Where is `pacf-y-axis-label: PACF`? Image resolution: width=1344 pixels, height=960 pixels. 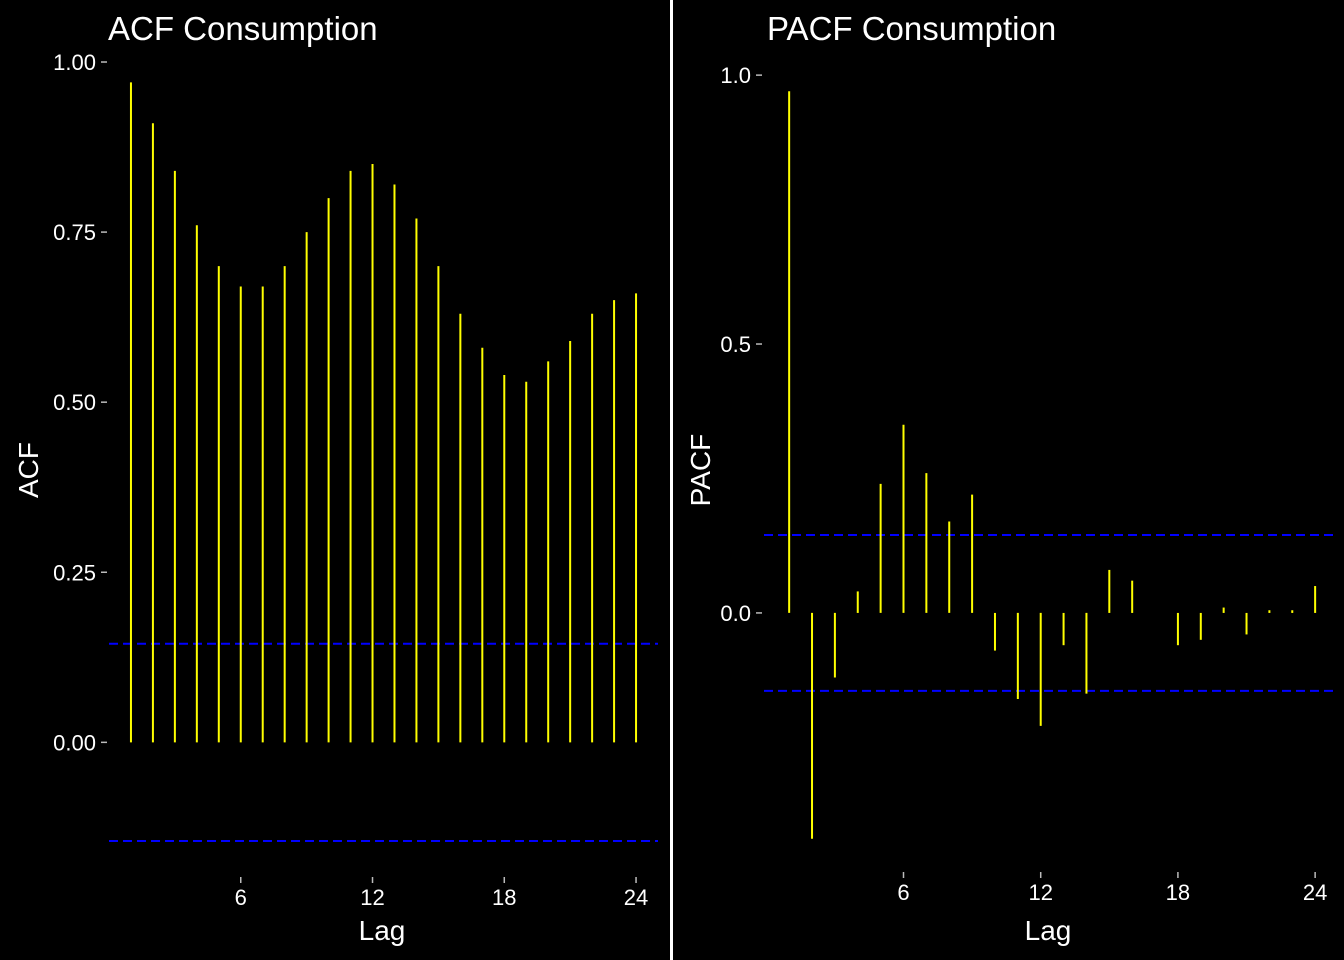
pacf-y-axis-label: PACF is located at coordinates (700, 470).